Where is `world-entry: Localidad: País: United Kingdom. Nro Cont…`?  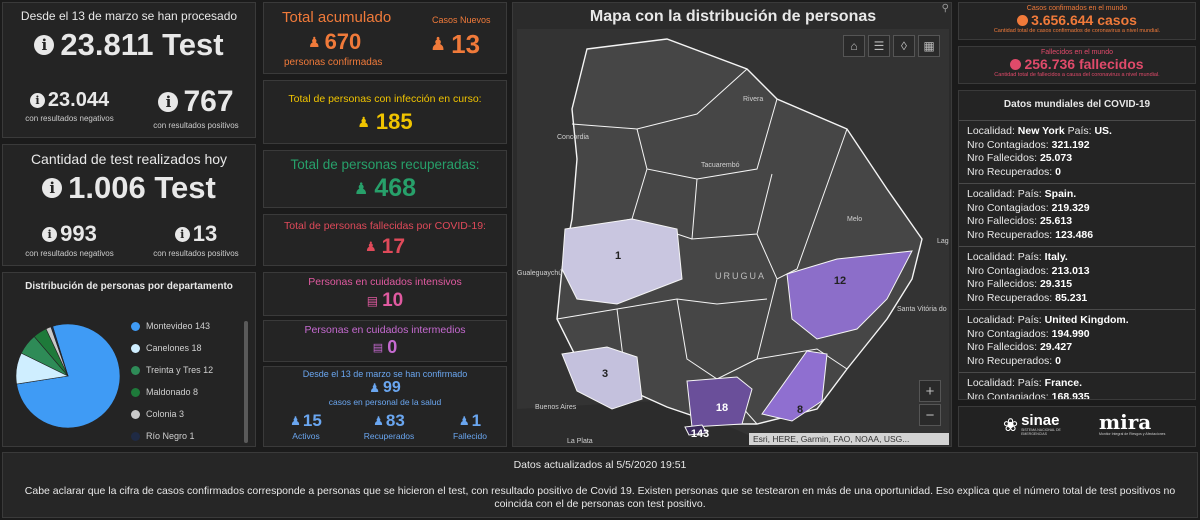 world-entry: Localidad: País: United Kingdom. Nro Cont… is located at coordinates (1077, 341).